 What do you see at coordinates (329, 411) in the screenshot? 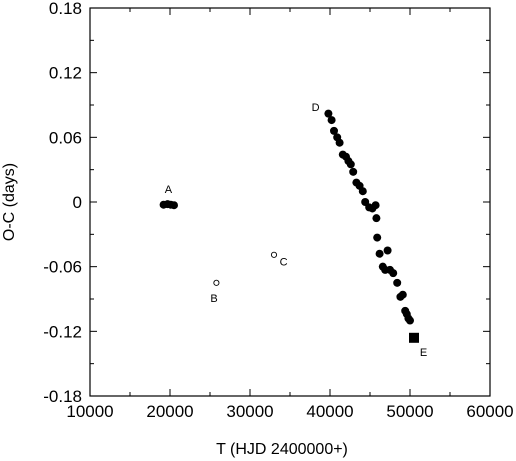
I see `x-tick-label: 40000` at bounding box center [329, 411].